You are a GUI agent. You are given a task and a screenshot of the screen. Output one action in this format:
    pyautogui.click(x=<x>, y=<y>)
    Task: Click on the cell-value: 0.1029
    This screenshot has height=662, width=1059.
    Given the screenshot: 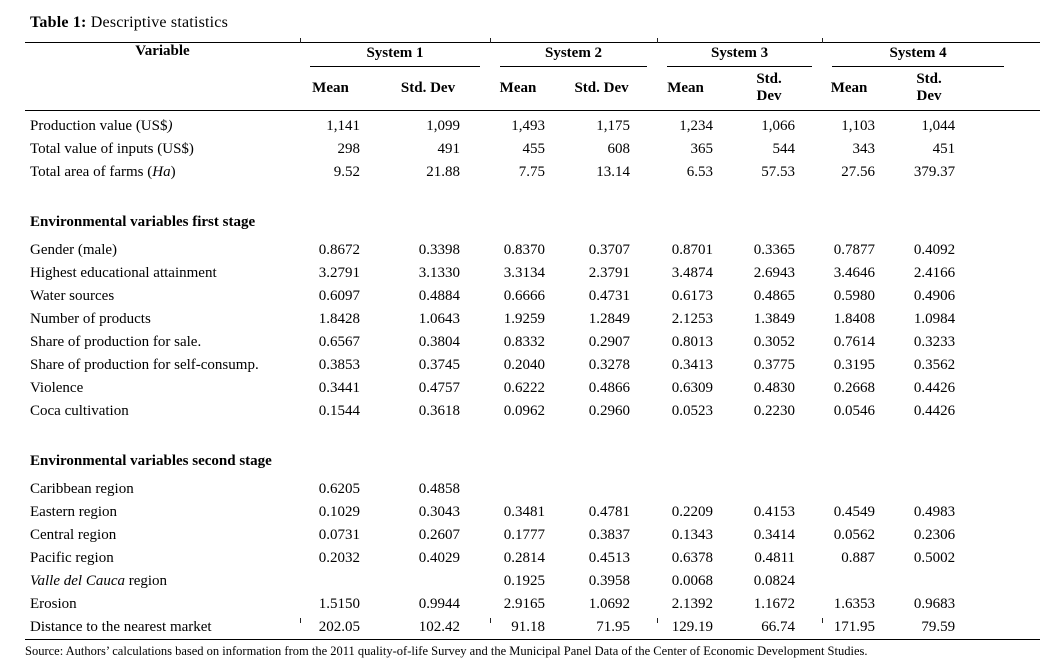 What is the action you would take?
    pyautogui.click(x=339, y=512)
    